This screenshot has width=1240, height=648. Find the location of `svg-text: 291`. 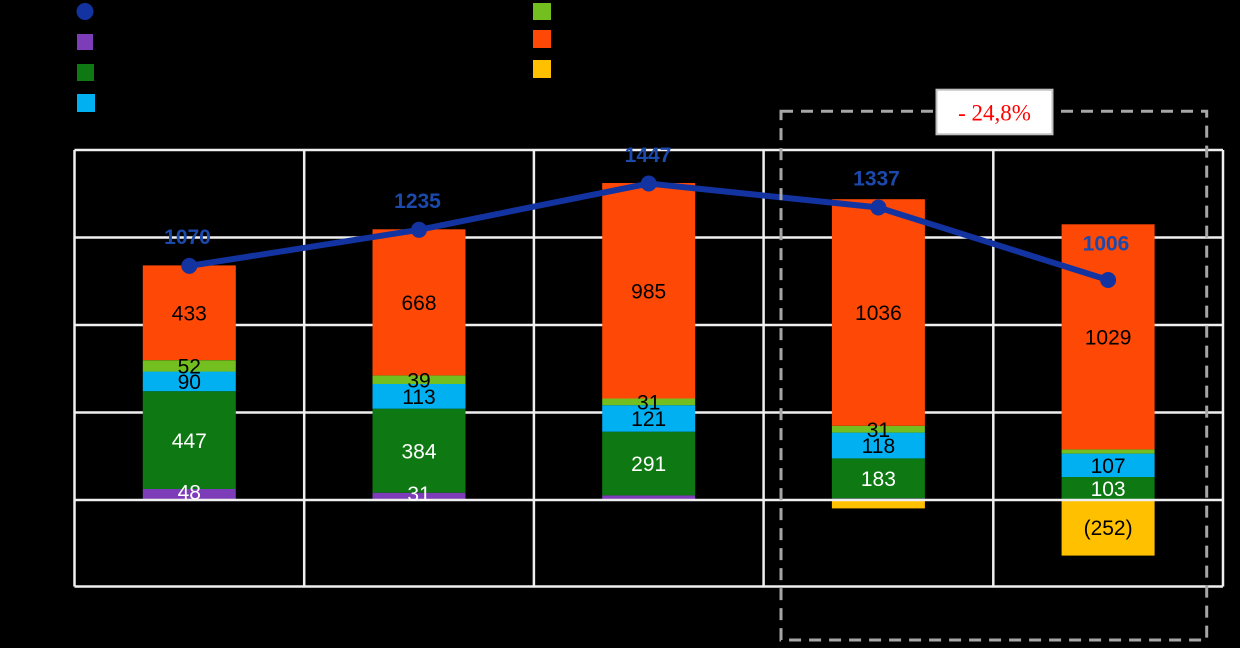

svg-text: 291 is located at coordinates (648, 464).